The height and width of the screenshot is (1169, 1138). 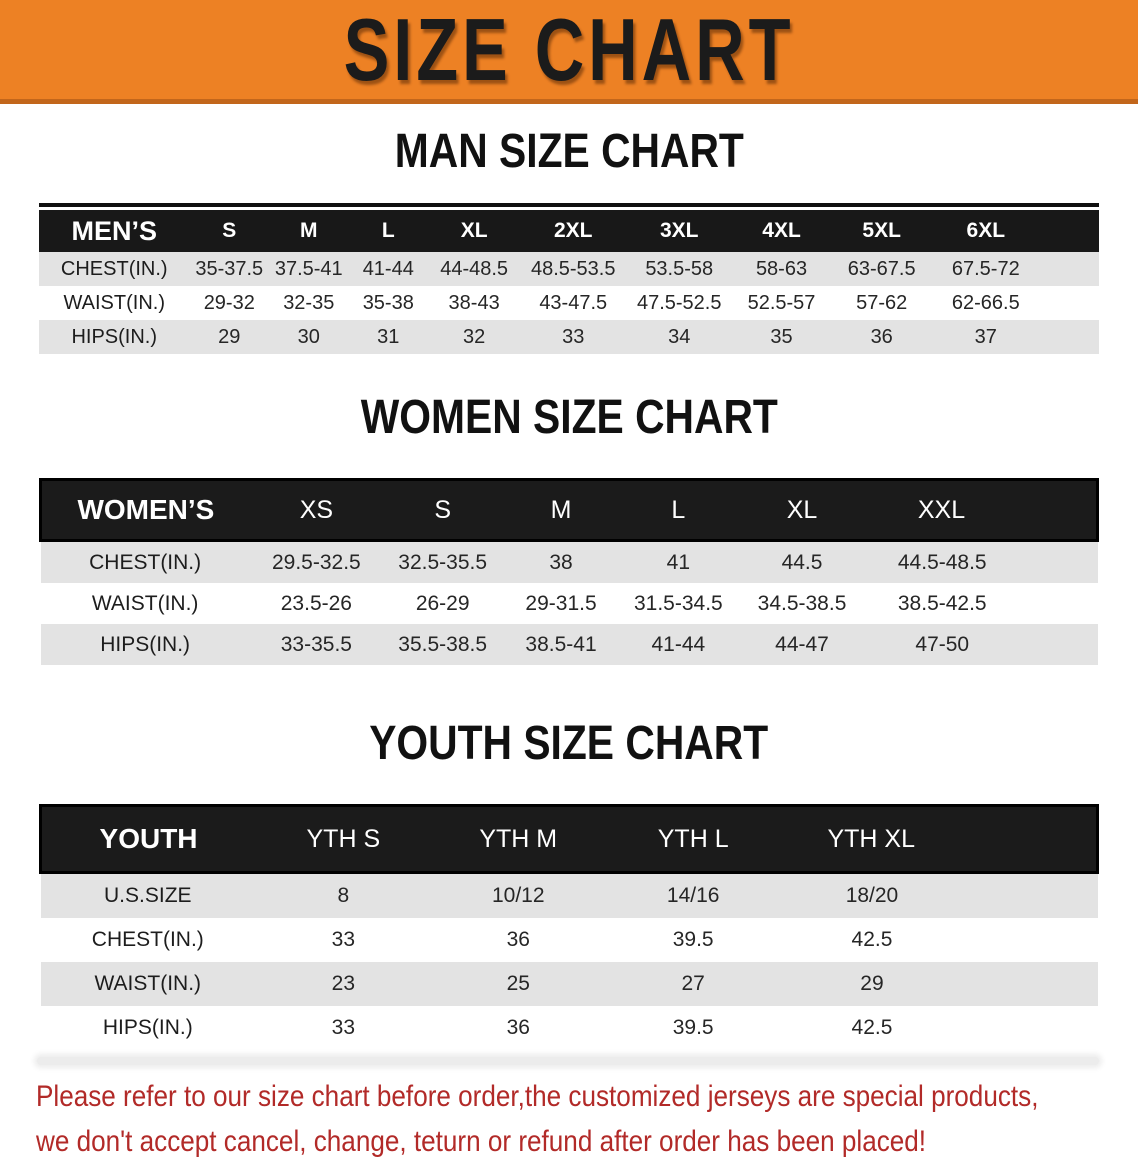 What do you see at coordinates (678, 561) in the screenshot?
I see `size-value: 41` at bounding box center [678, 561].